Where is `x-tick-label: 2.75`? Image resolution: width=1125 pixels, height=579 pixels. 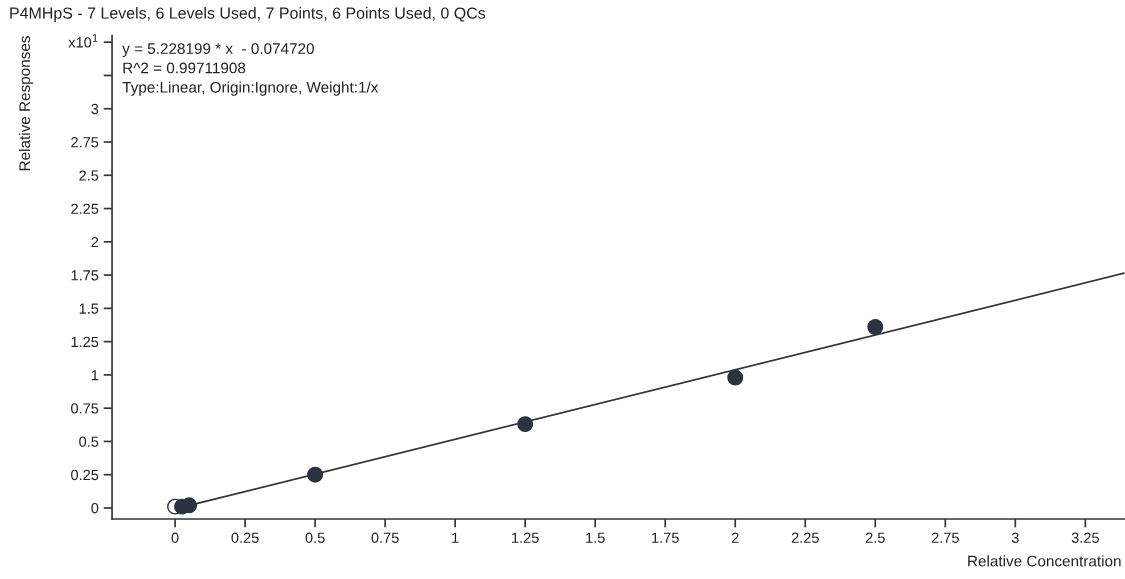
x-tick-label: 2.75 is located at coordinates (945, 537).